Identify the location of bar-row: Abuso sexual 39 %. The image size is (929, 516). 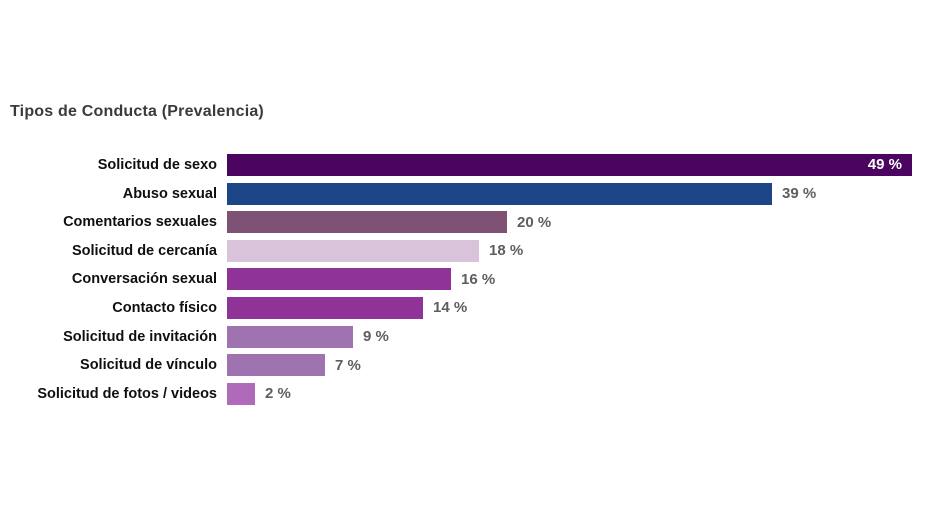
(464, 193).